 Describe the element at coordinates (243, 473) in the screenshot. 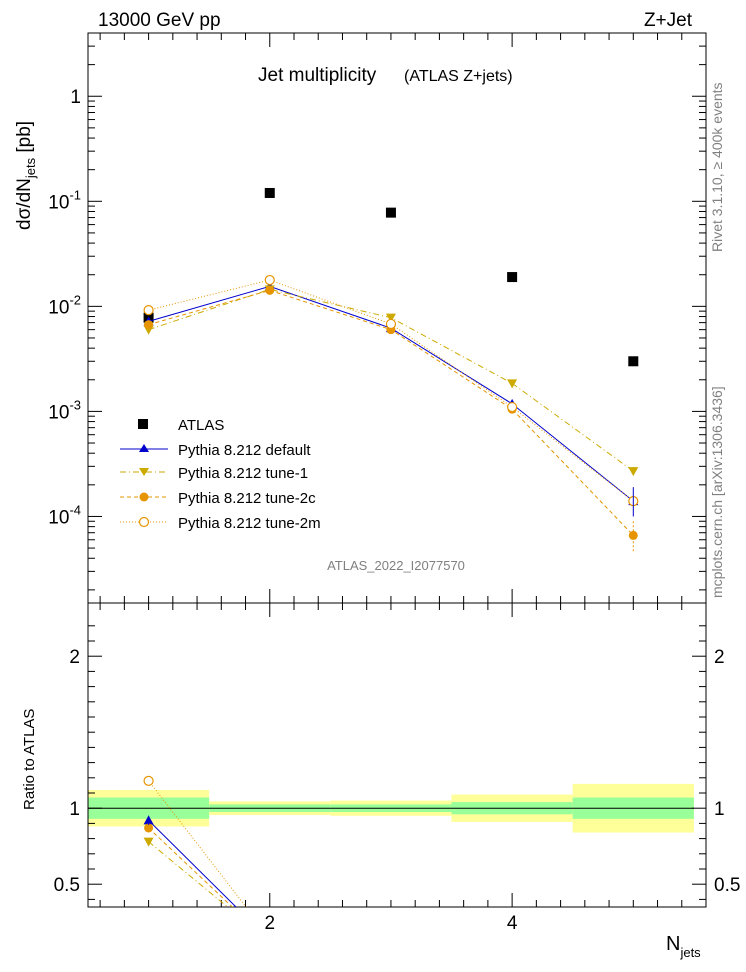

I see `legend-label-tune1: Pythia 8.212 tune-1` at that location.